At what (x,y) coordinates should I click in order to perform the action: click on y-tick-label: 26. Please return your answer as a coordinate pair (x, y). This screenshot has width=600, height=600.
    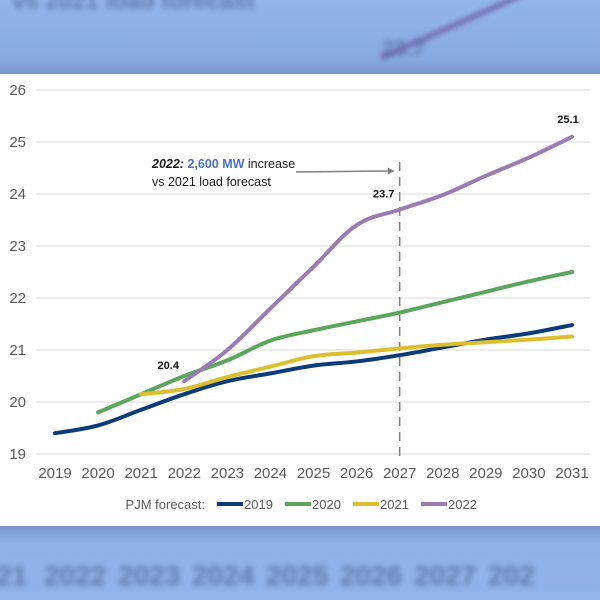
    Looking at the image, I should click on (17, 90).